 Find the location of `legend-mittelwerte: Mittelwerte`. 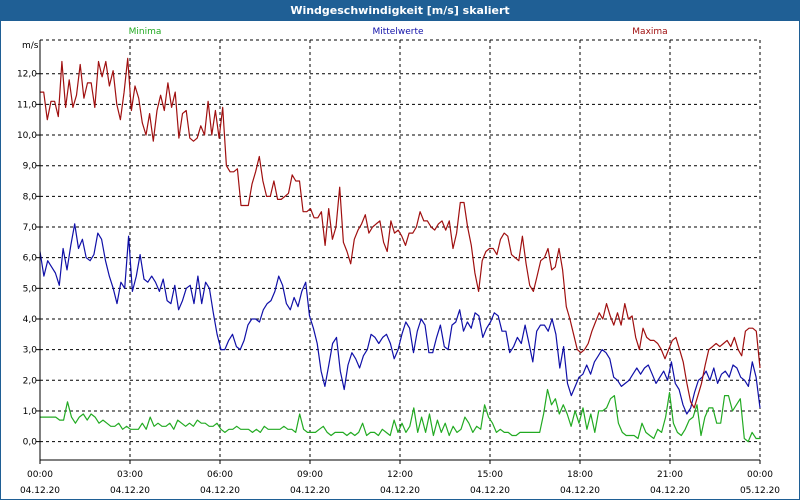

legend-mittelwerte: Mittelwerte is located at coordinates (397, 32).